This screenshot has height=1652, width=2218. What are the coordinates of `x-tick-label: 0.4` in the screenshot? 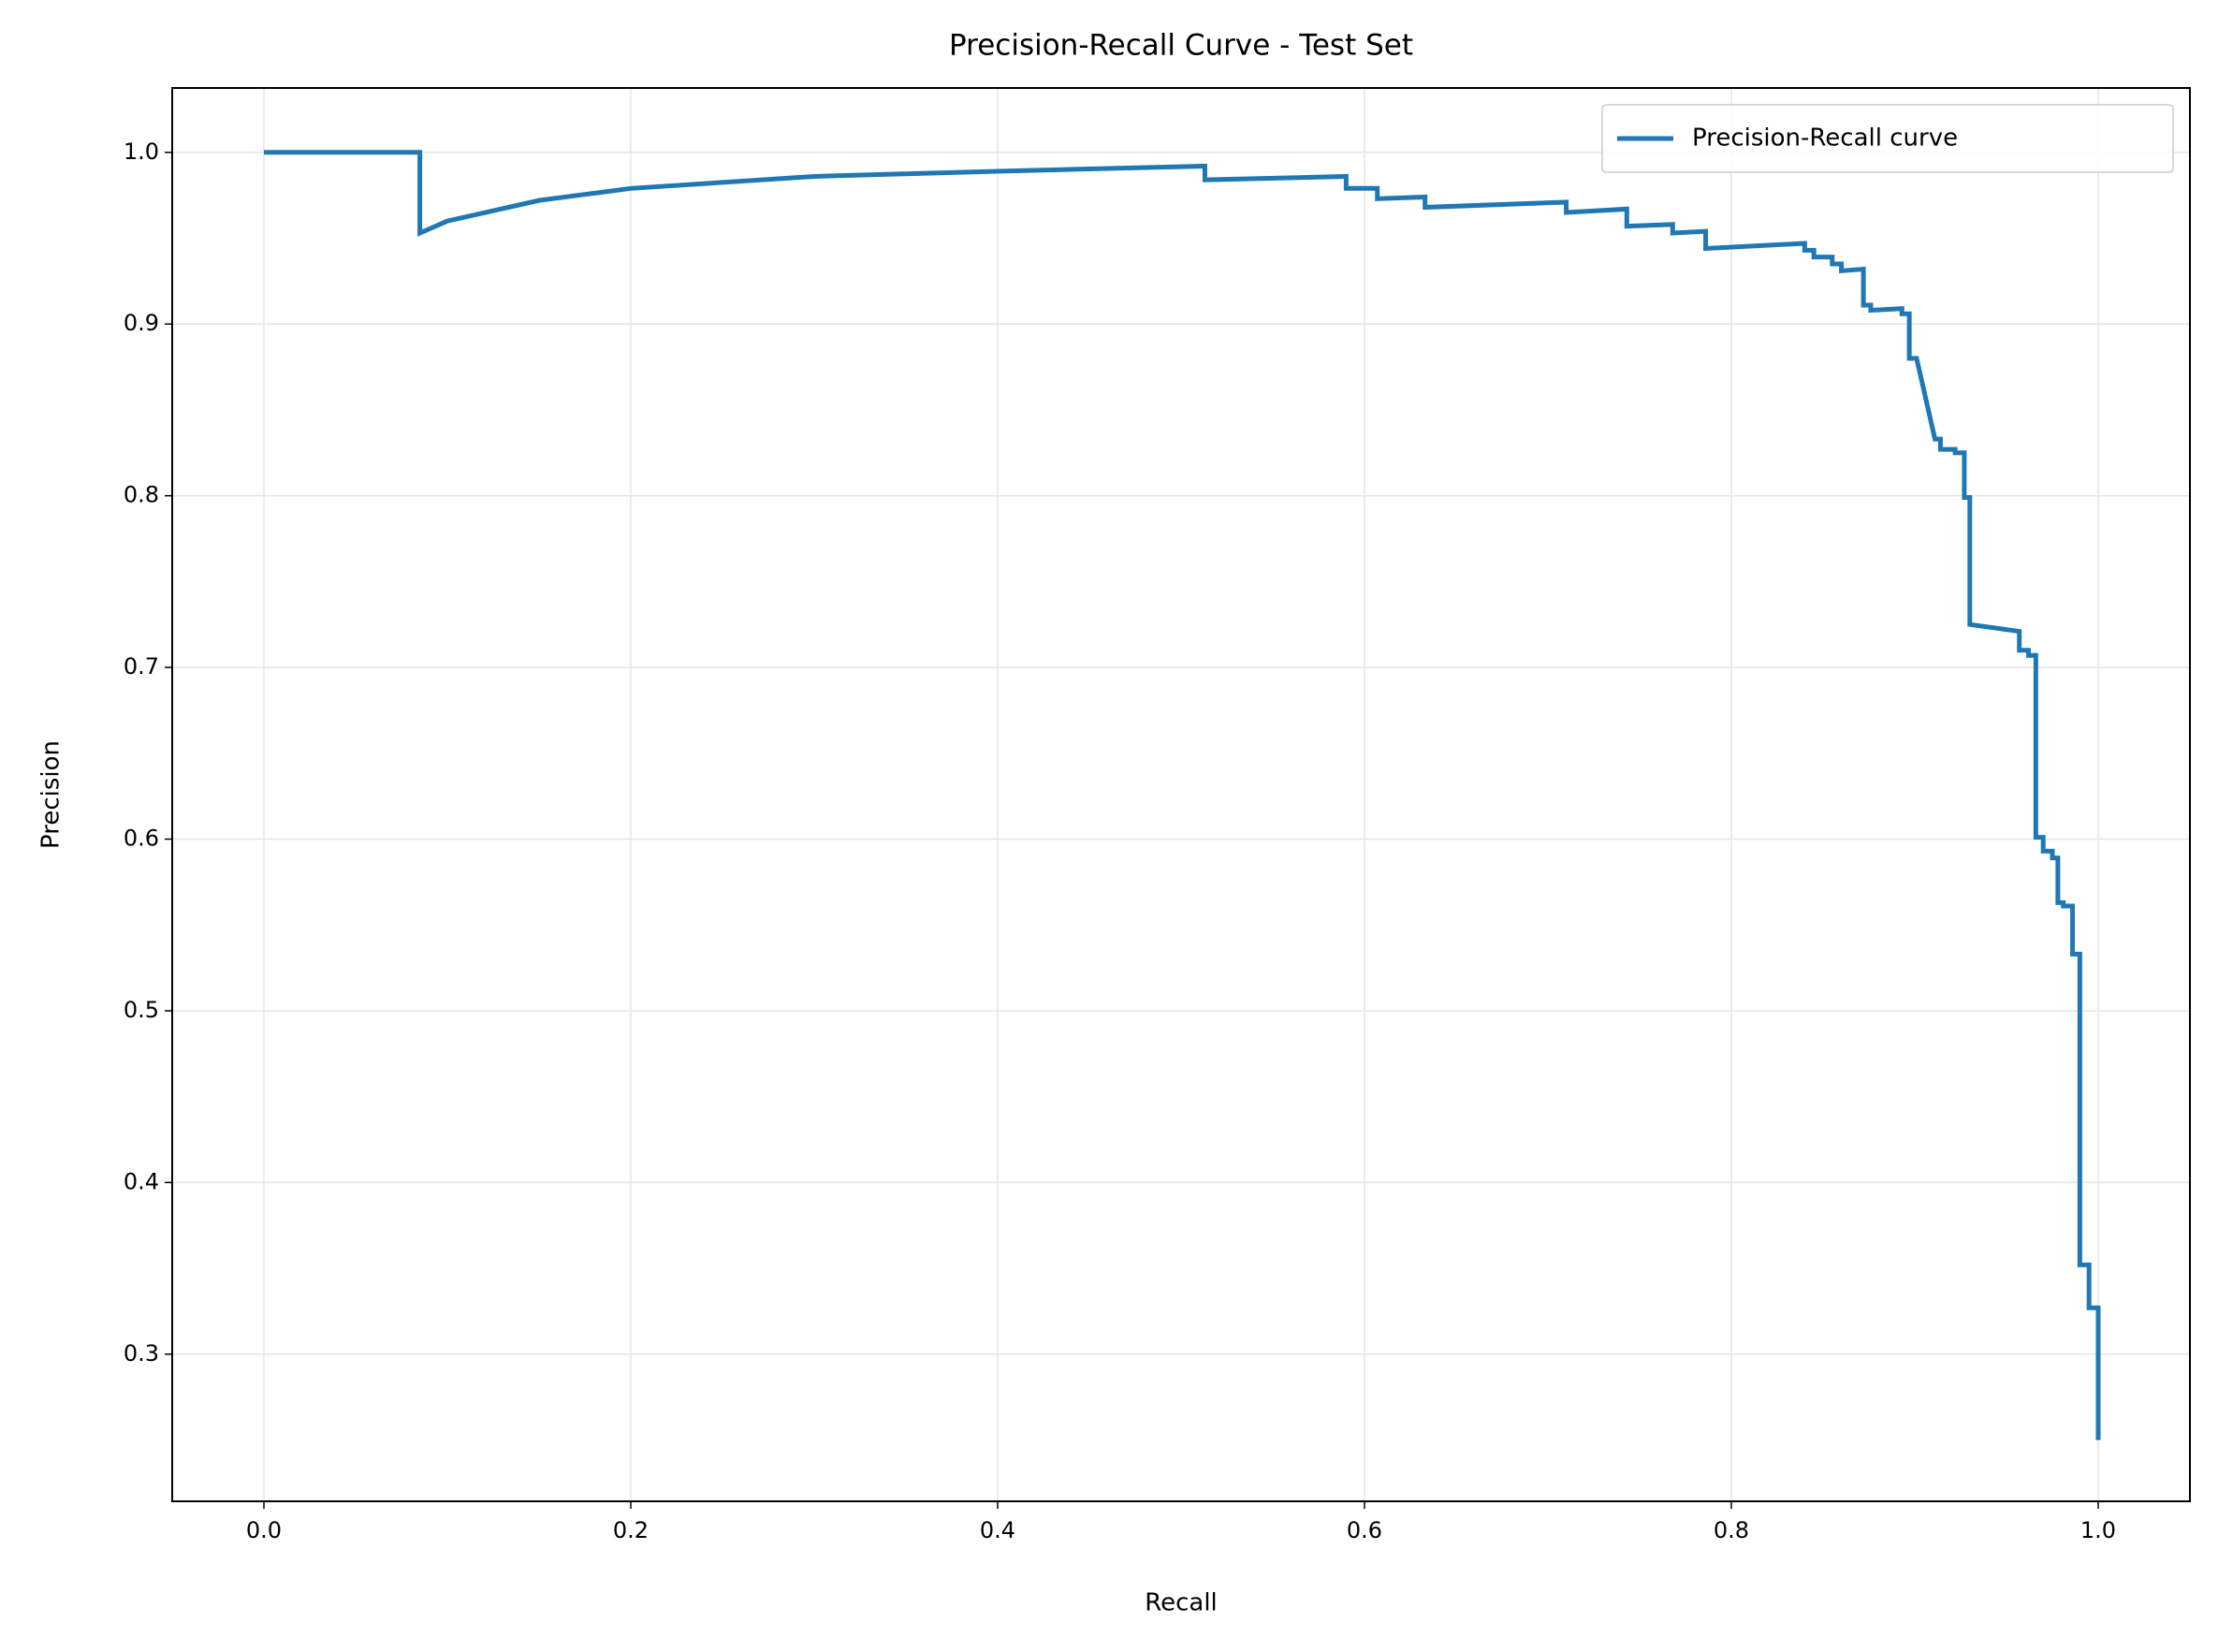 It's located at (998, 1530).